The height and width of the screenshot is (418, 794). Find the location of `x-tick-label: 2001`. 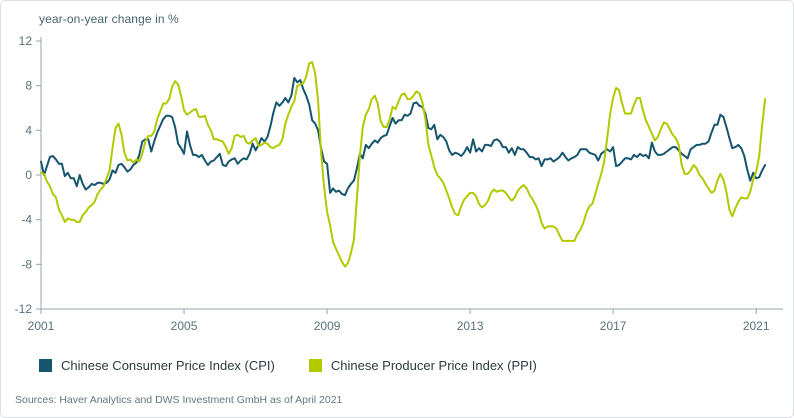

x-tick-label: 2001 is located at coordinates (41, 326).